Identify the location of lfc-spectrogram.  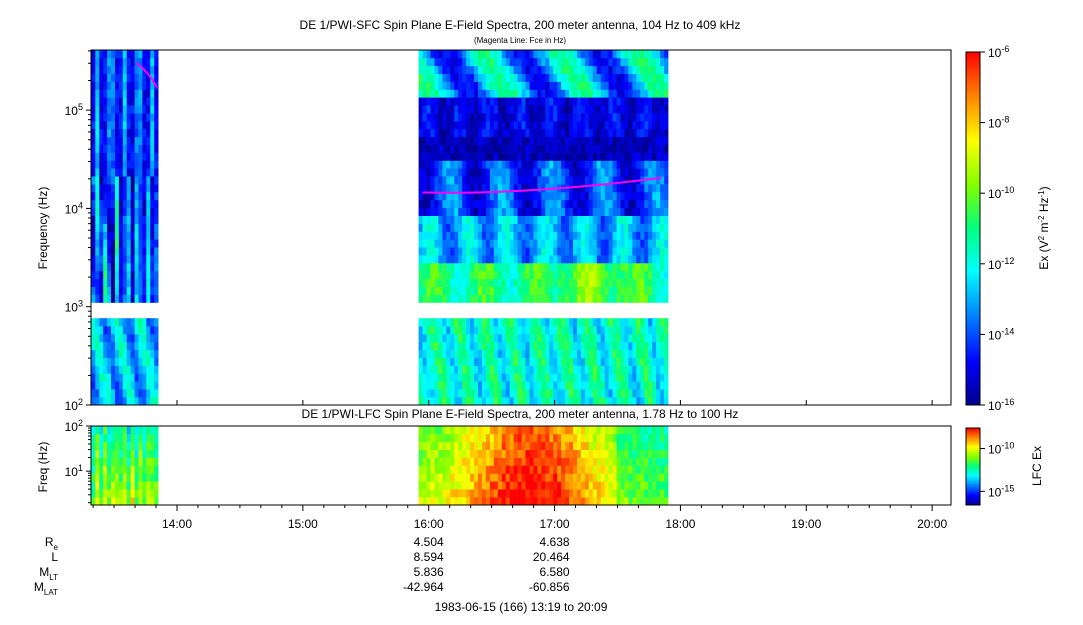
(380, 466).